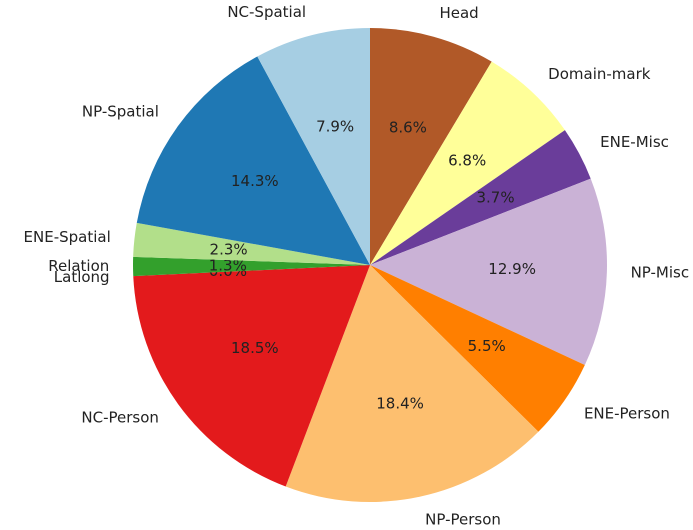 The width and height of the screenshot is (693, 530). I want to click on slice-label: ENE-Spatial, so click(67, 237).